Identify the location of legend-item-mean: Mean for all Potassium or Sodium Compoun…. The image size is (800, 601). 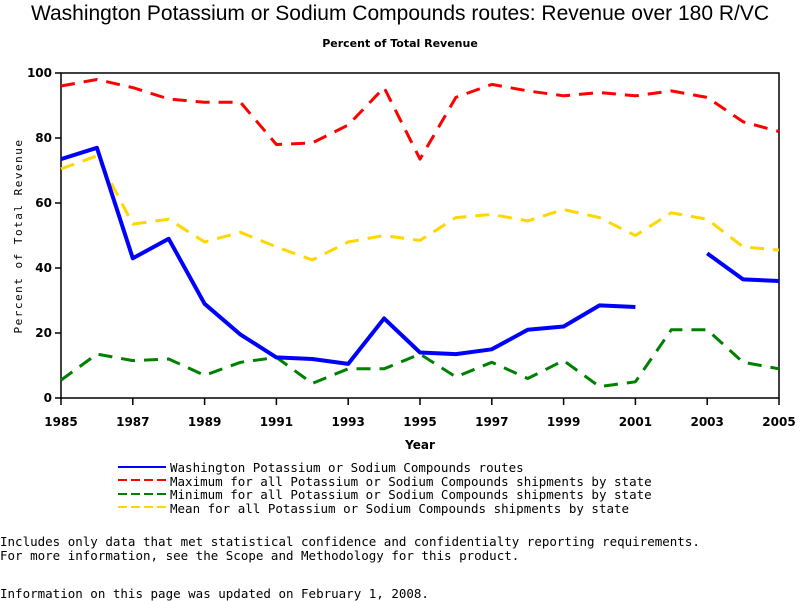
(385, 509).